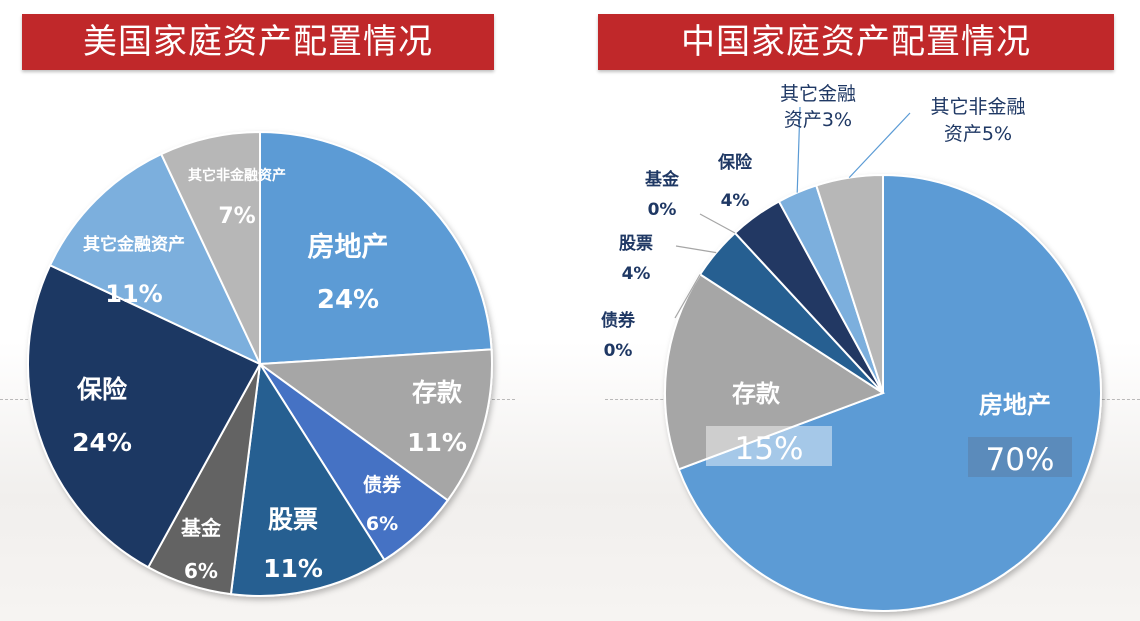 The image size is (1140, 621). What do you see at coordinates (662, 210) in the screenshot?
I see `cn-value-funds: 0%` at bounding box center [662, 210].